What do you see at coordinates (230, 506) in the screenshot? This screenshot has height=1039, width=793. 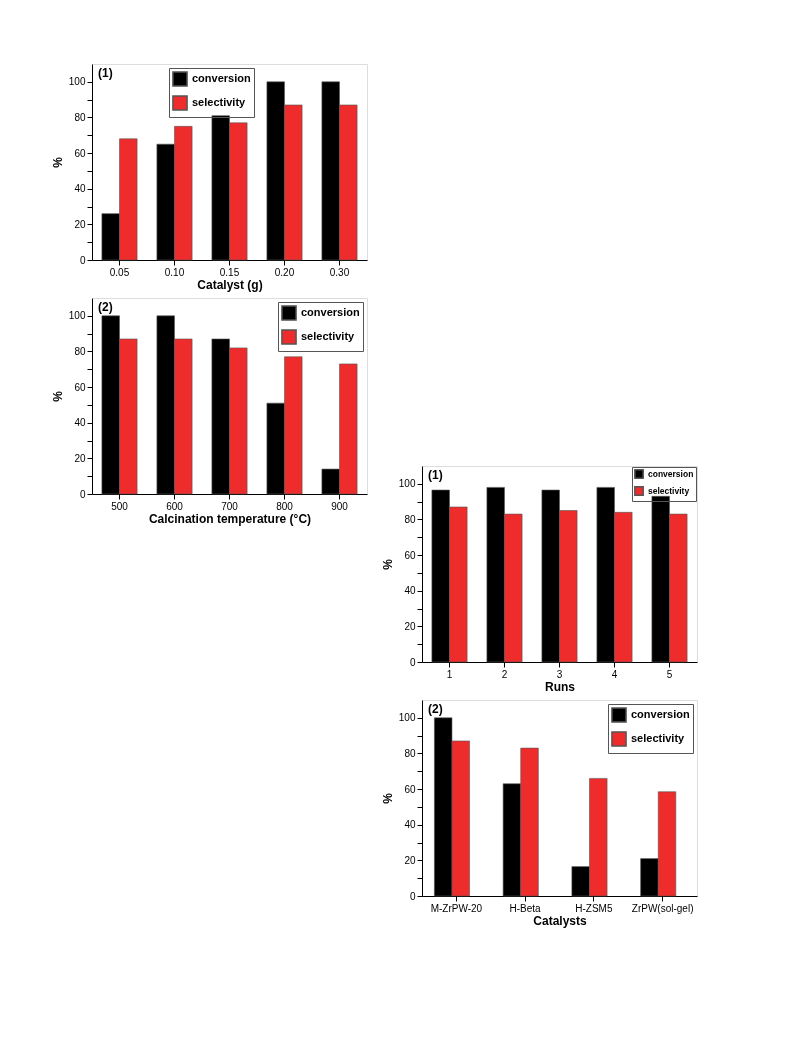 I see `x-tick-label: 700` at bounding box center [230, 506].